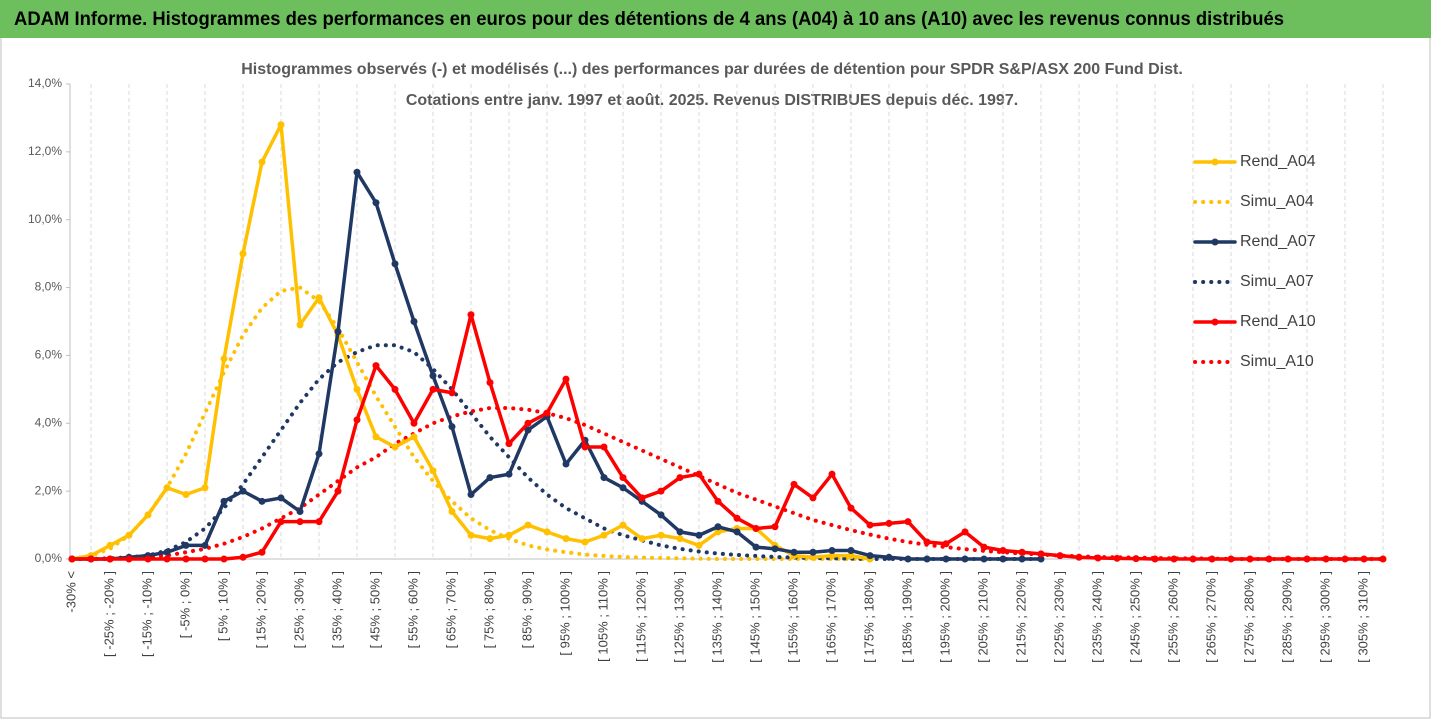  I want to click on x-tick-label: [ 95% ; 100% ], so click(564, 613).